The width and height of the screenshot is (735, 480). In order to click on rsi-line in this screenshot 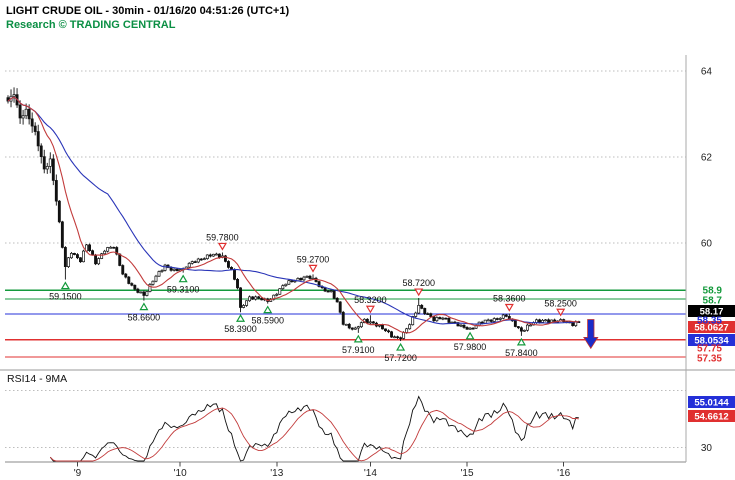, I will do `click(314, 428)`.